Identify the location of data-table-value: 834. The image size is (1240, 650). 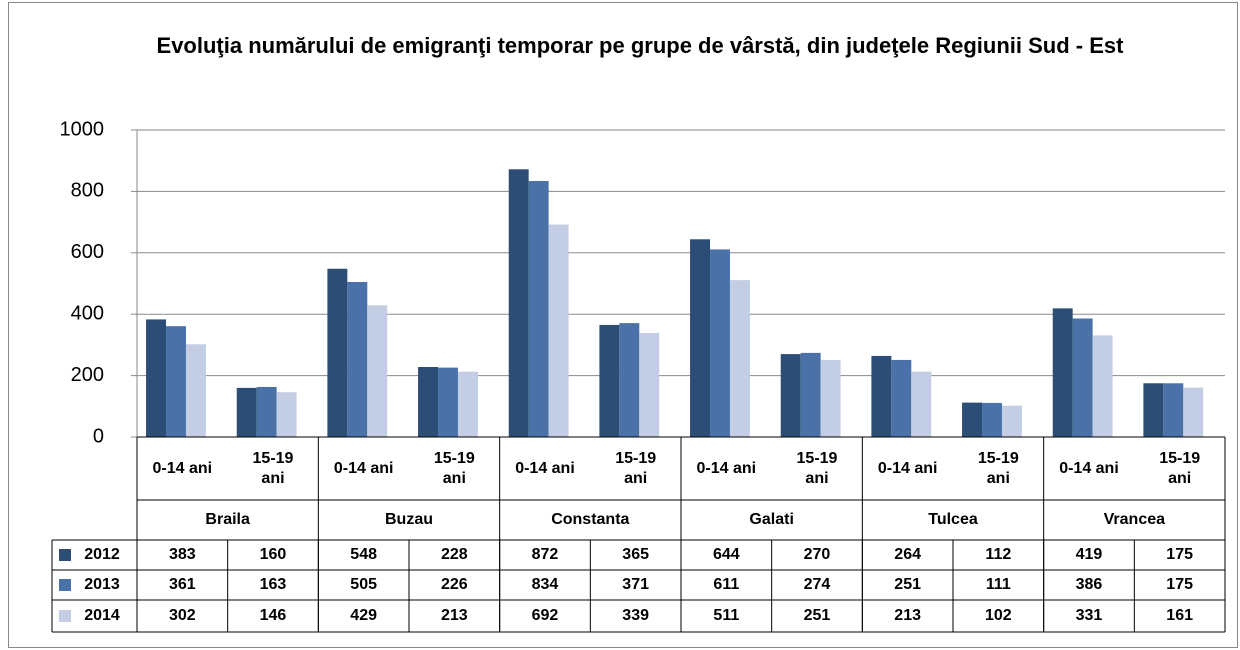
(545, 585).